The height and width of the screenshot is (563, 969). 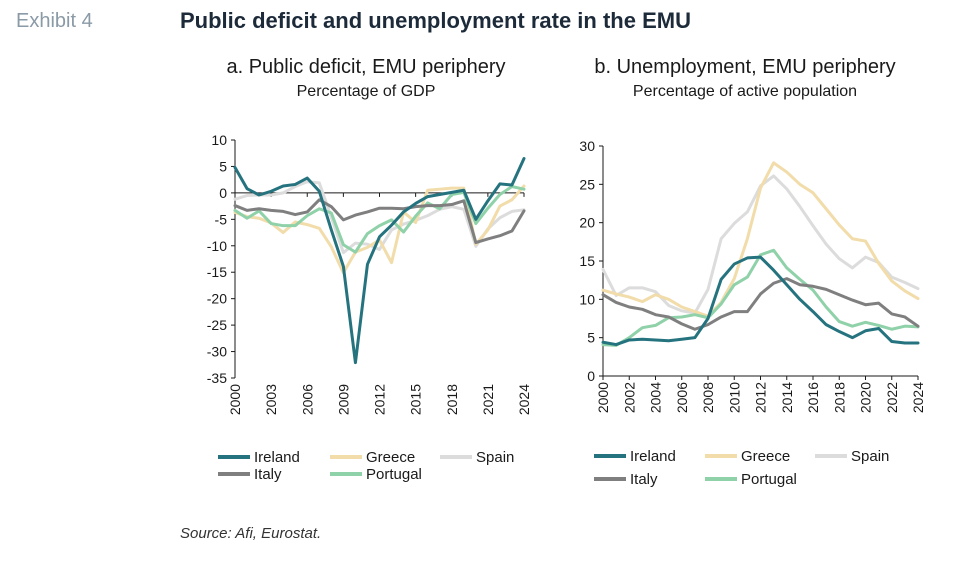 What do you see at coordinates (708, 397) in the screenshot?
I see `chart-b-x-tick-label: 2008` at bounding box center [708, 397].